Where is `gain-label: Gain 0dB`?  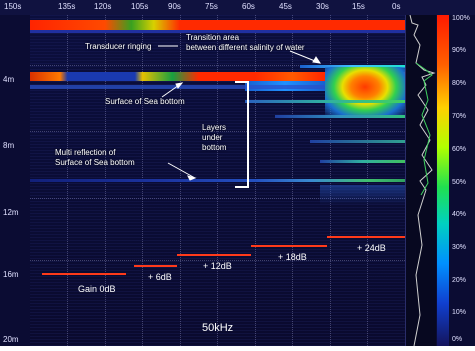 gain-label: Gain 0dB is located at coordinates (97, 289).